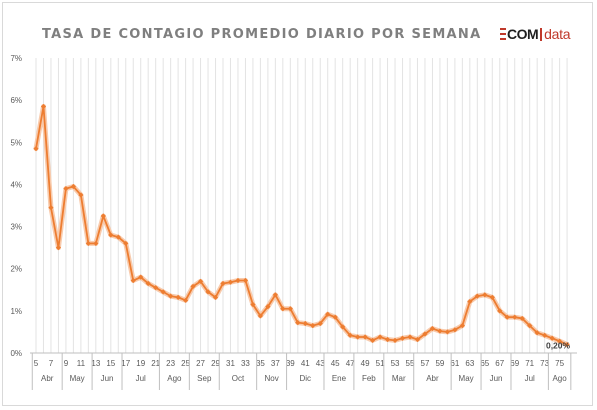 This screenshot has width=597, height=410. Describe the element at coordinates (558, 346) in the screenshot. I see `last-value-label: 0,20%` at that location.